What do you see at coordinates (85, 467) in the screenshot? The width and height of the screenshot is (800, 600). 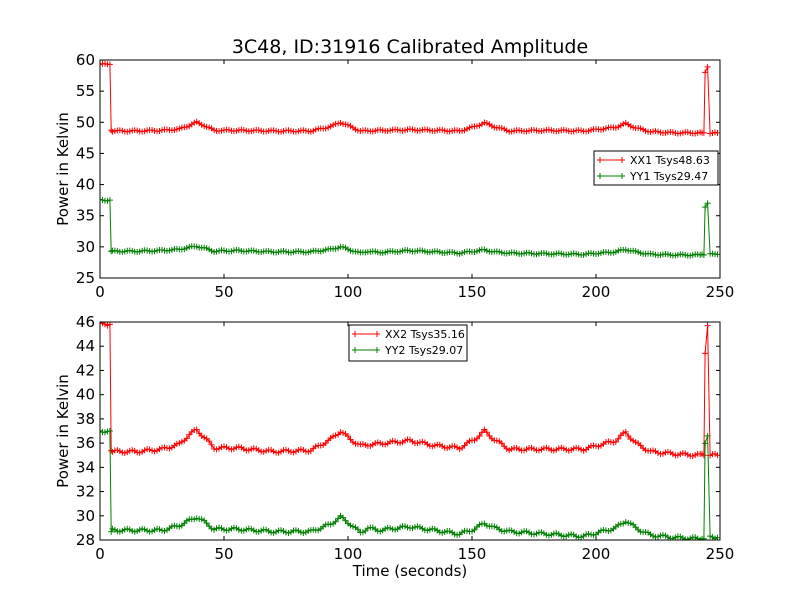 I see `y-tick-label: 34` at bounding box center [85, 467].